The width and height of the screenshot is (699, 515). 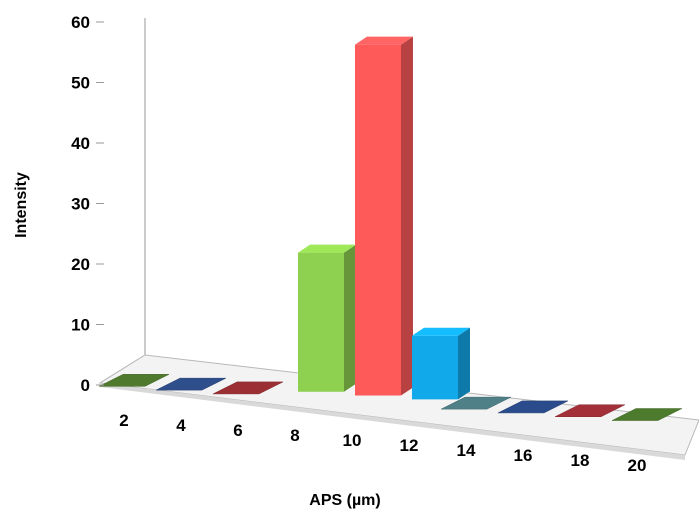 I want to click on x-tick-label: 4, so click(x=181, y=425).